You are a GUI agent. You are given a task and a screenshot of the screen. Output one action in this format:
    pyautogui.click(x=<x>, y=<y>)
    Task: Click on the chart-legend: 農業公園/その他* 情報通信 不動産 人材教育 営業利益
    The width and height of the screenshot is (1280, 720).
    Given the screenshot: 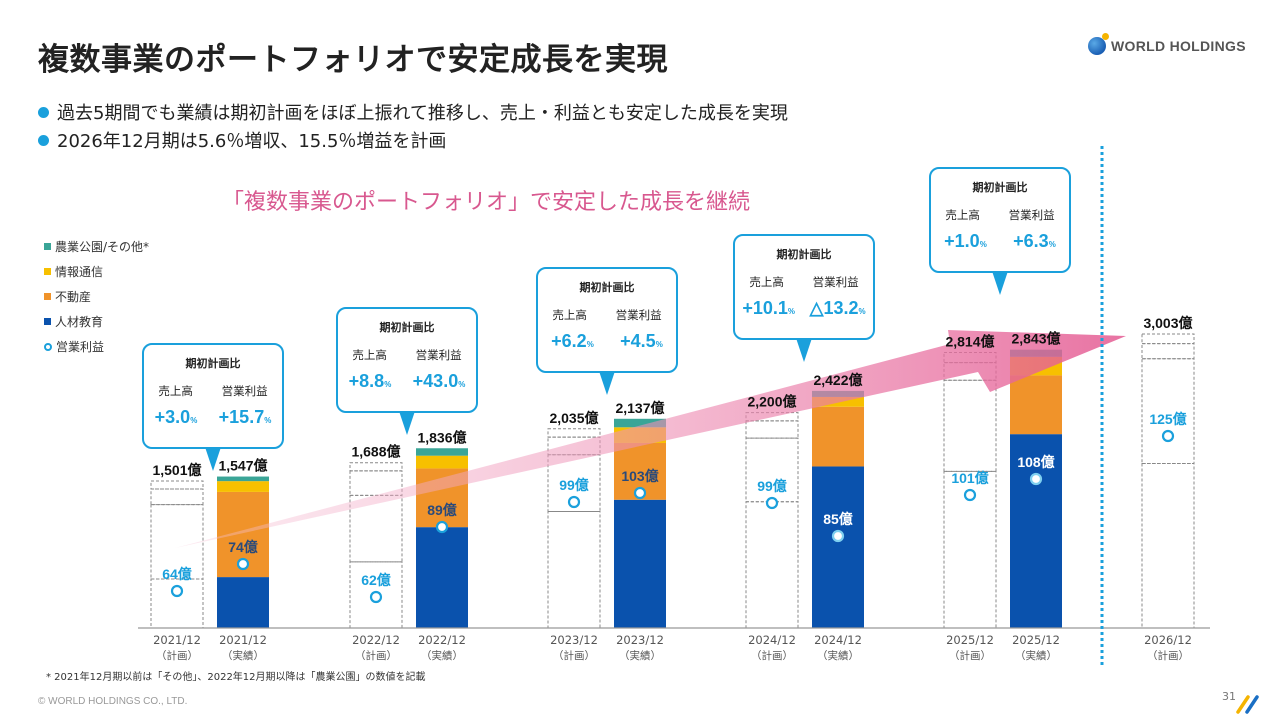 What is the action you would take?
    pyautogui.click(x=96, y=296)
    